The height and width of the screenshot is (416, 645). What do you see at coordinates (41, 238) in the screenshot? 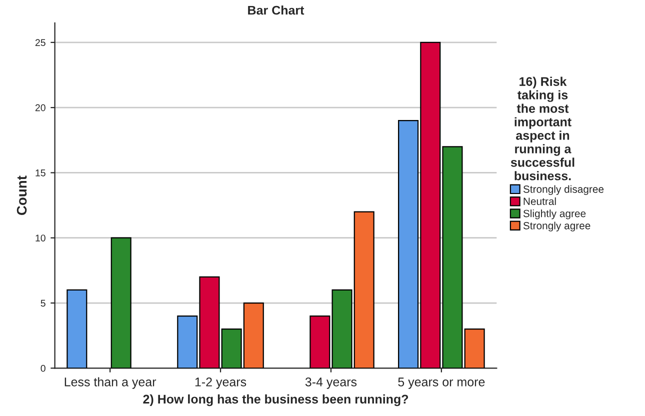
I see `y-tick-label: 10` at bounding box center [41, 238].